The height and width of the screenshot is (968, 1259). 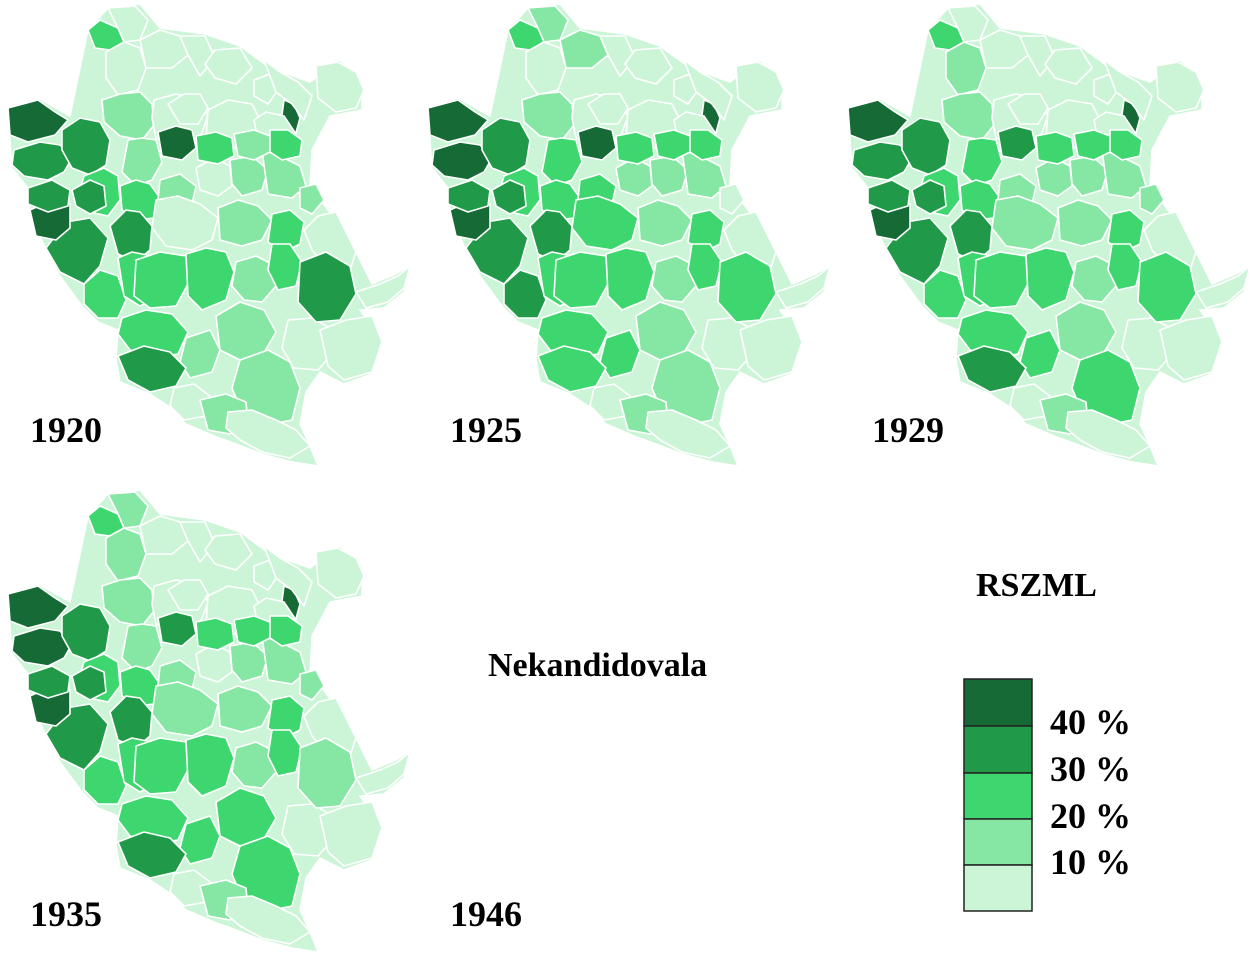 I want to click on legend-label-40: 40 %, so click(x=1090, y=722).